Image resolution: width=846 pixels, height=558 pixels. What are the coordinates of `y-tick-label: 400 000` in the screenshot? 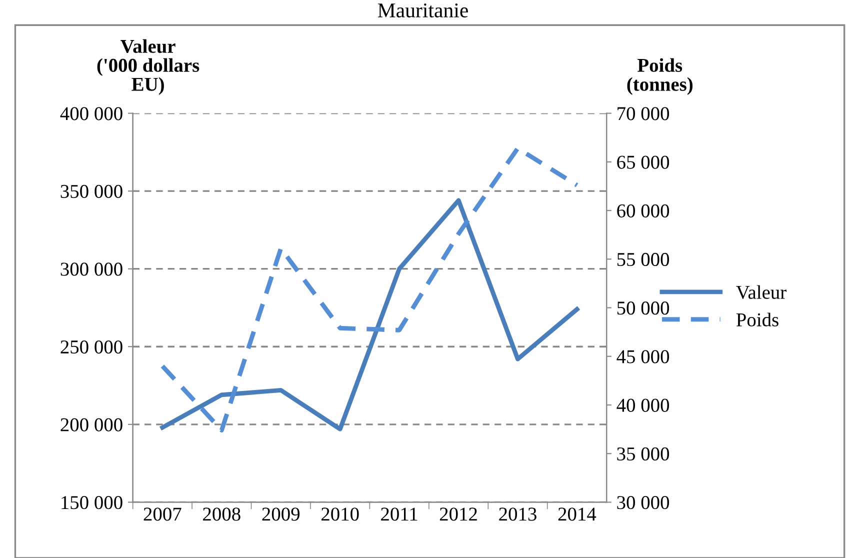 It's located at (91, 113).